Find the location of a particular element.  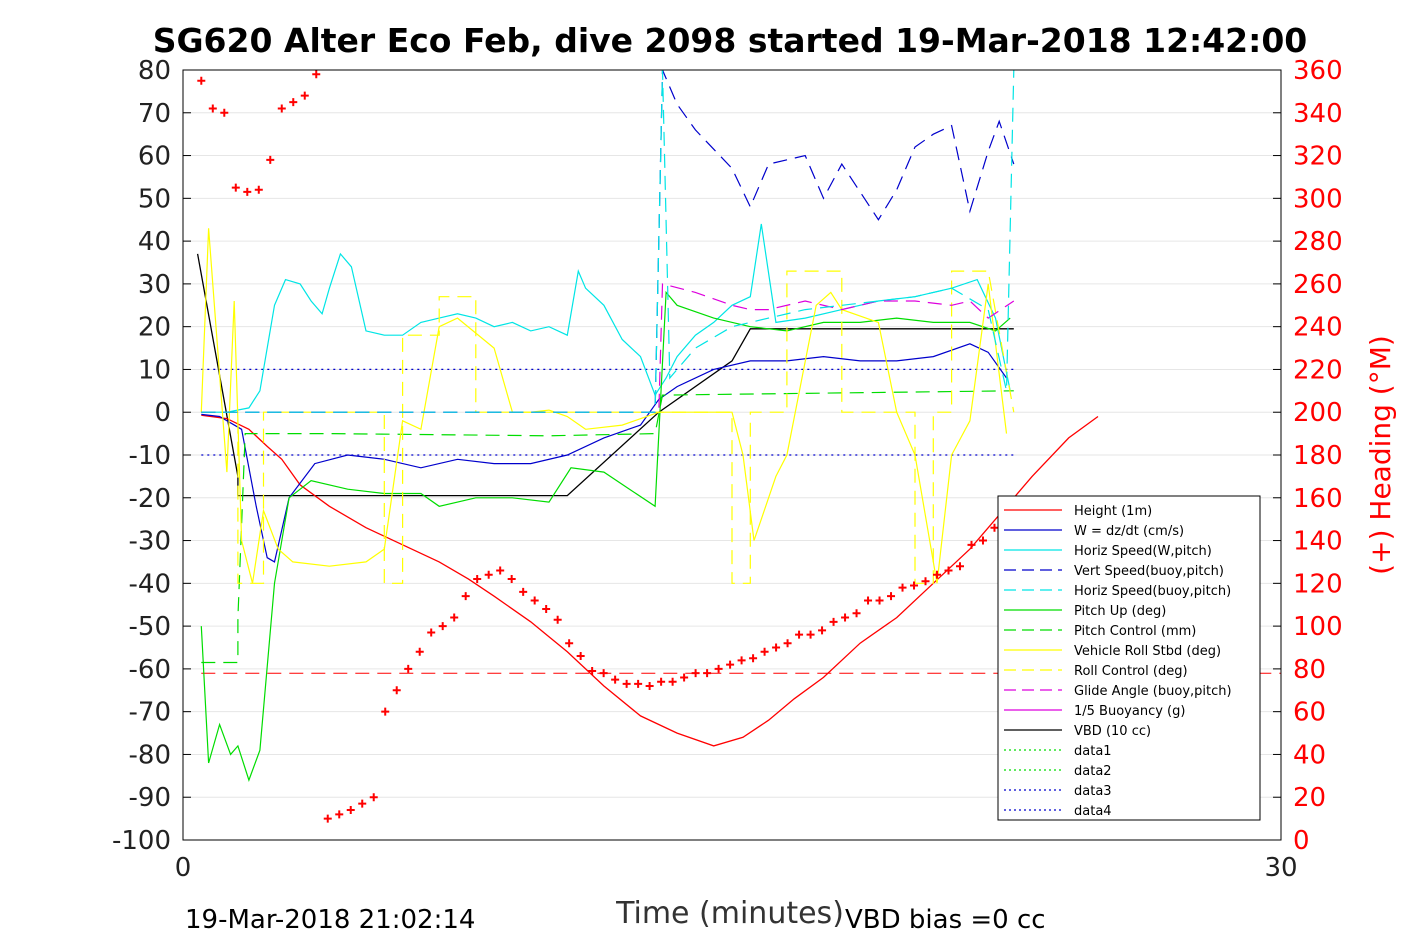

legend-label: data4 is located at coordinates (1093, 811).